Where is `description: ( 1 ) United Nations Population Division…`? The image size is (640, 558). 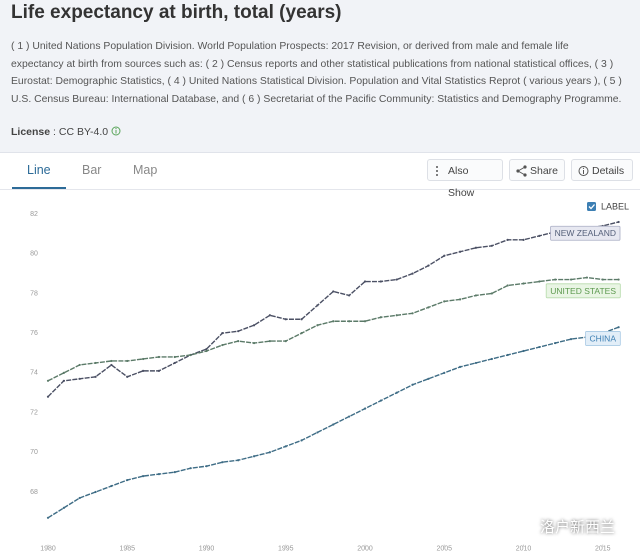
description: ( 1 ) United Nations Population Division… is located at coordinates (316, 73).